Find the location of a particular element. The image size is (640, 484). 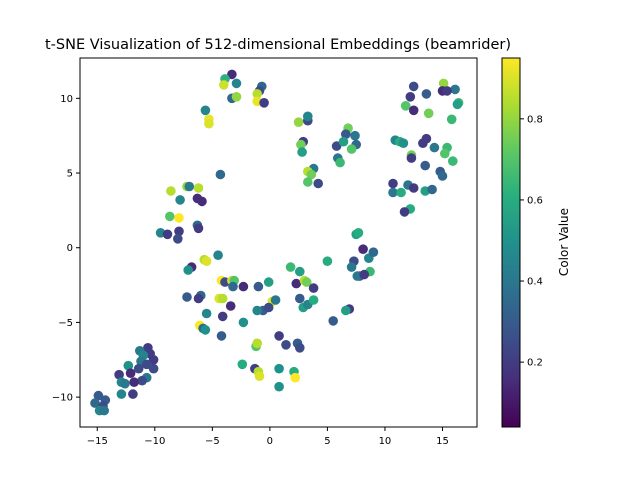

colorbar-tick-label: 0.8 is located at coordinates (535, 119).